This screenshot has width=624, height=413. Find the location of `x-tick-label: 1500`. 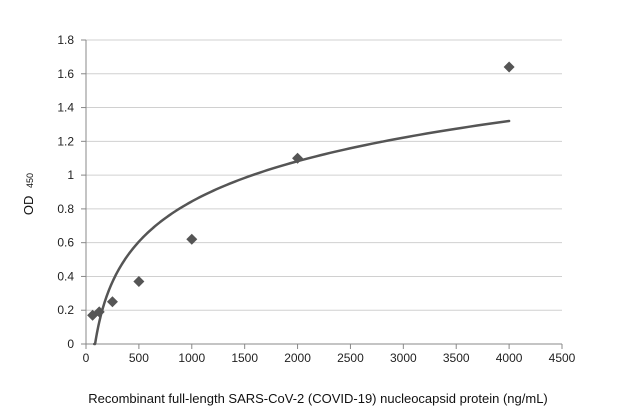

x-tick-label: 1500 is located at coordinates (244, 358).